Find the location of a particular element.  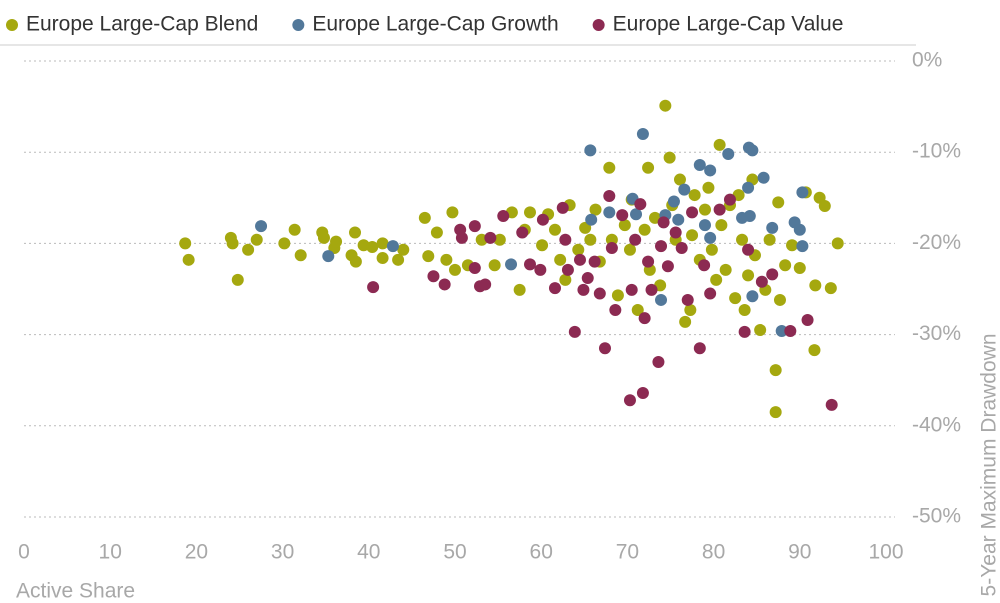

y-tick-label: -10% is located at coordinates (936, 151).